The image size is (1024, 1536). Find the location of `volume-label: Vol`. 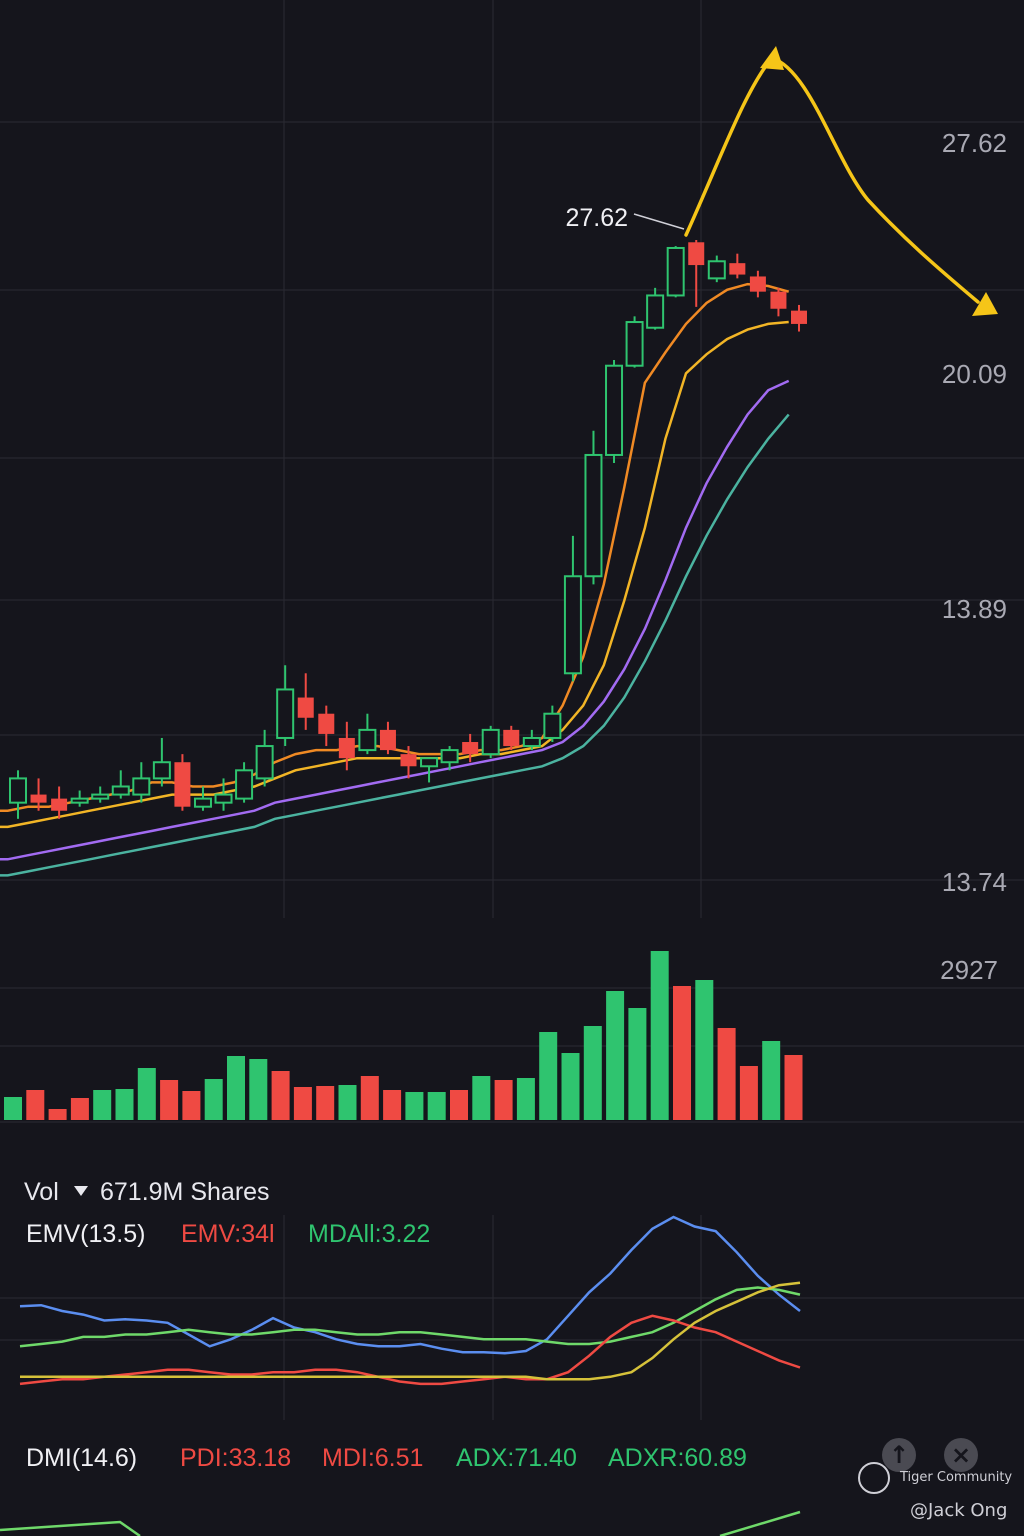

volume-label: Vol is located at coordinates (41, 1192).